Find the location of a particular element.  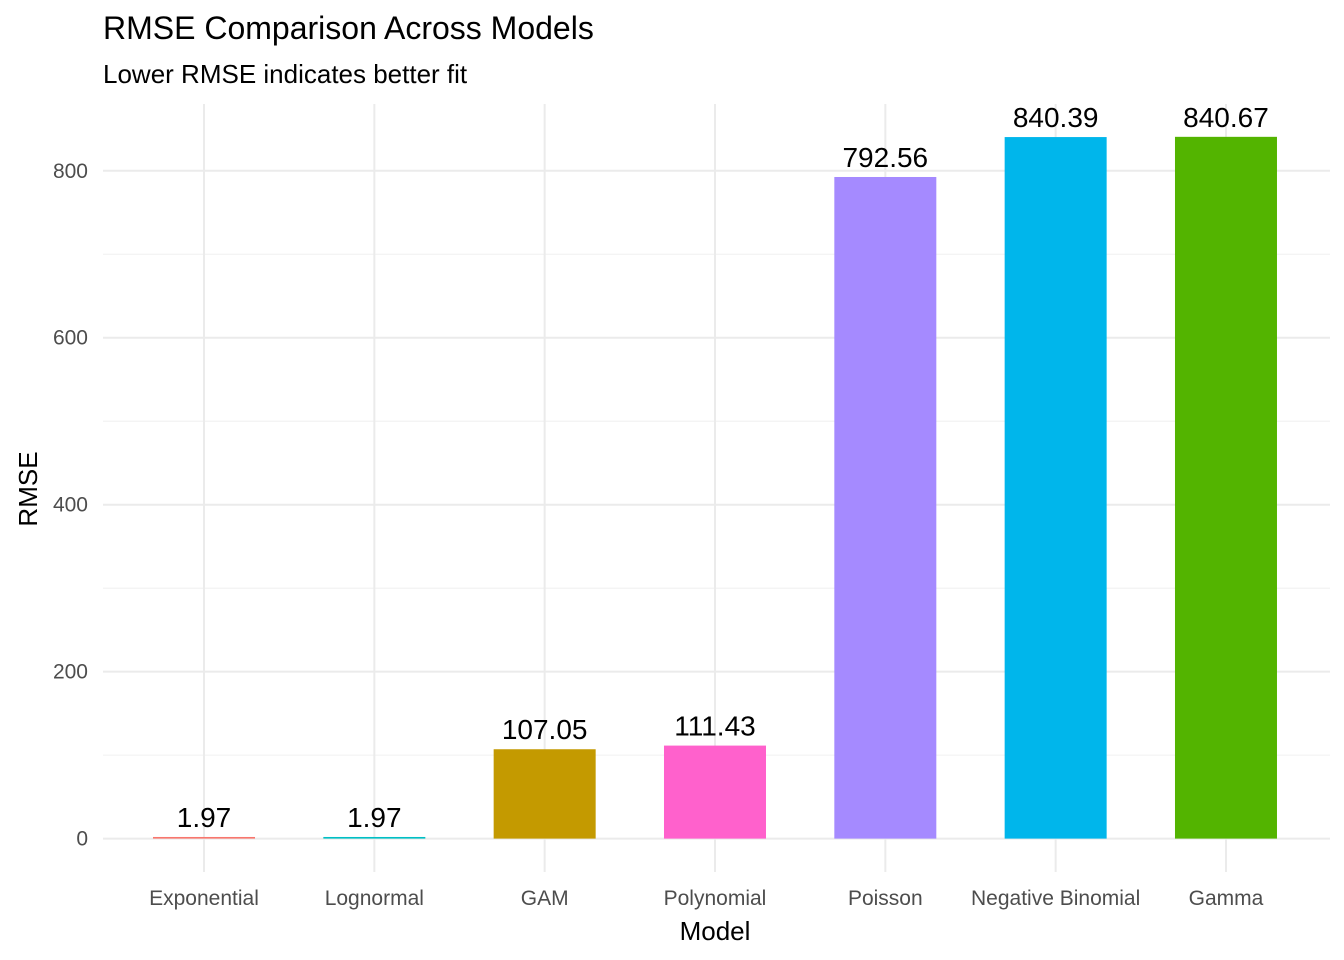

x-tick-label: Exponential is located at coordinates (204, 898).